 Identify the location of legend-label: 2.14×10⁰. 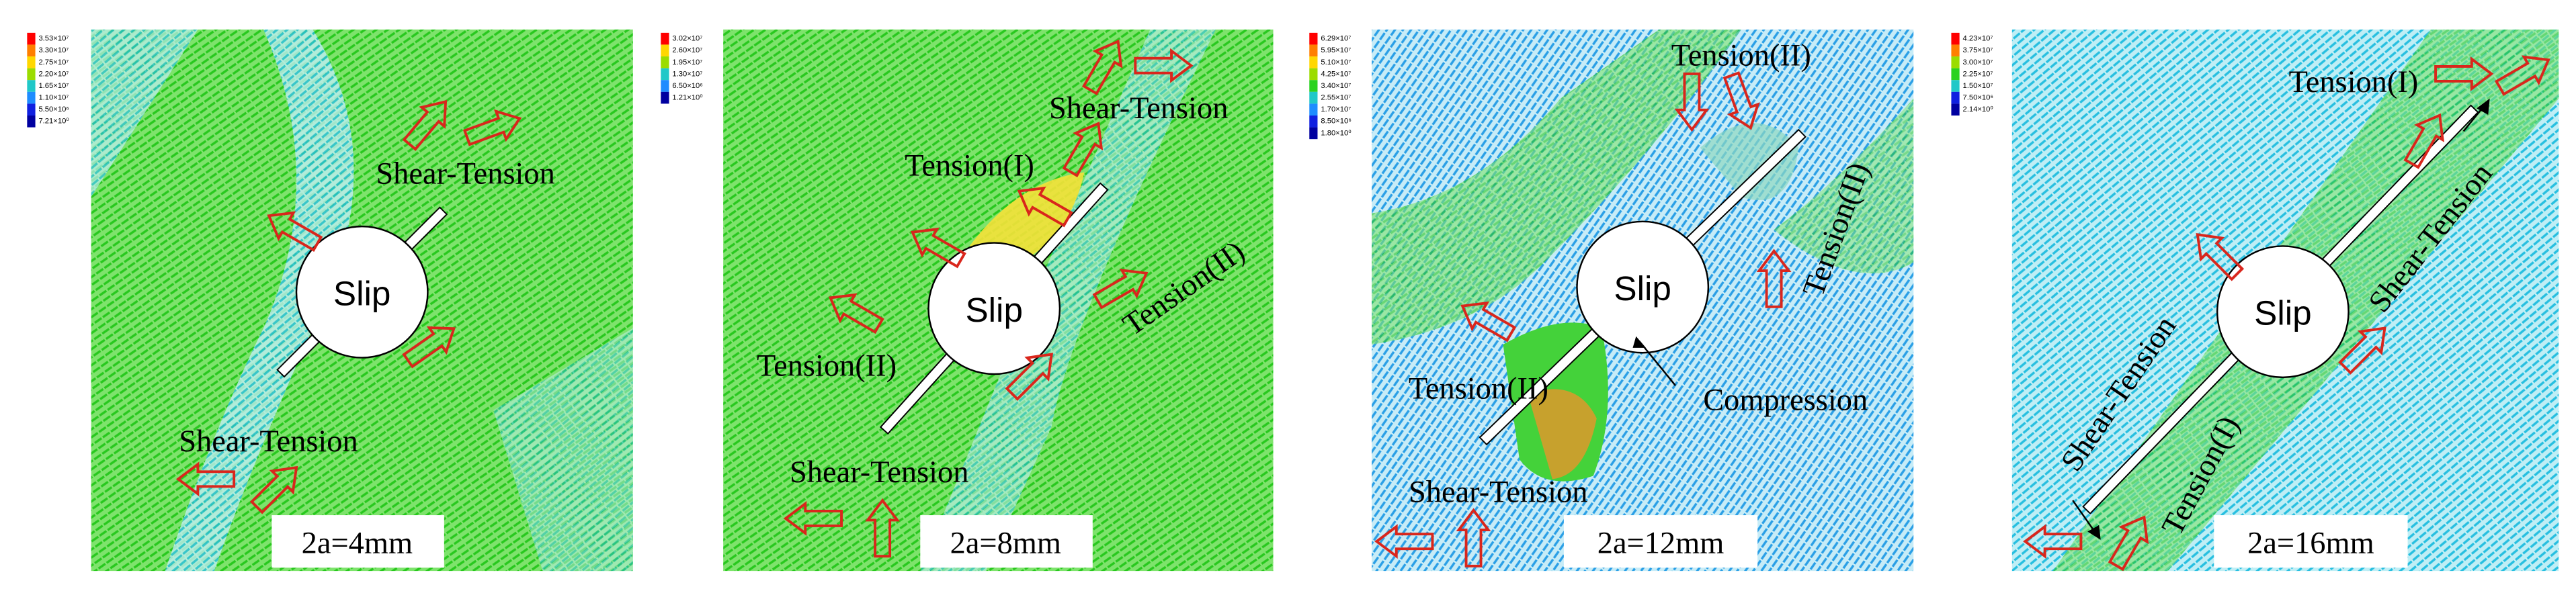
(1978, 109).